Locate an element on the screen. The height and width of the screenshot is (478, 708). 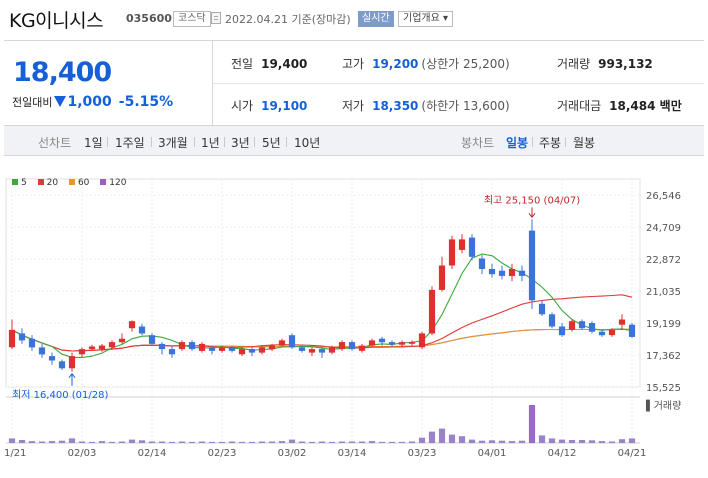
legend-ma5: 5 is located at coordinates (19, 183).